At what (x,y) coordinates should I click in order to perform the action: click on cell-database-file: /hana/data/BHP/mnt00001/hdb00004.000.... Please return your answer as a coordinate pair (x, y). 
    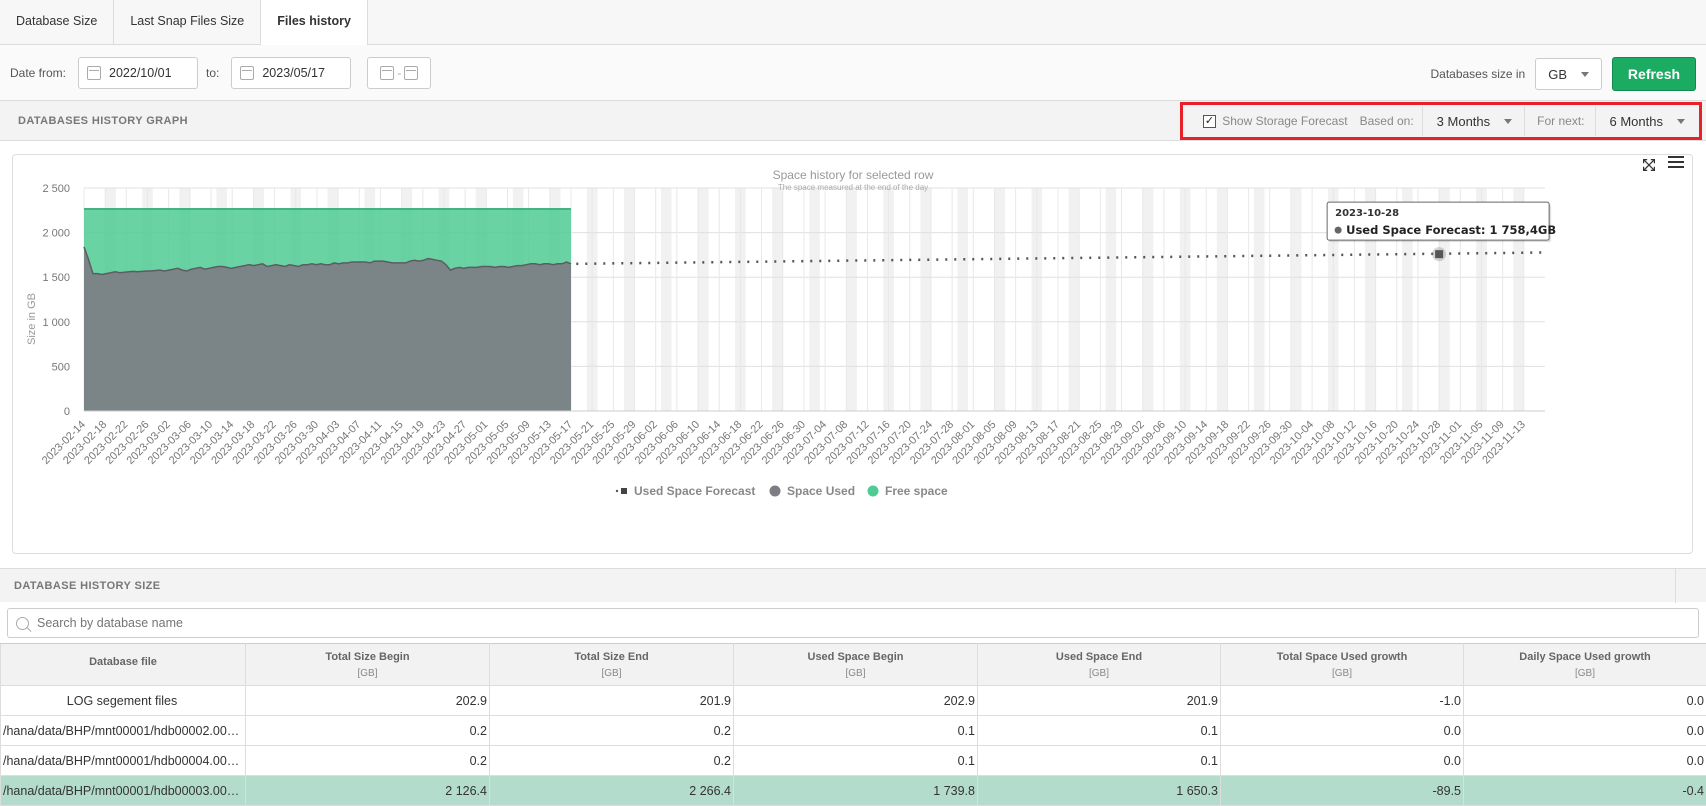
    Looking at the image, I should click on (123, 761).